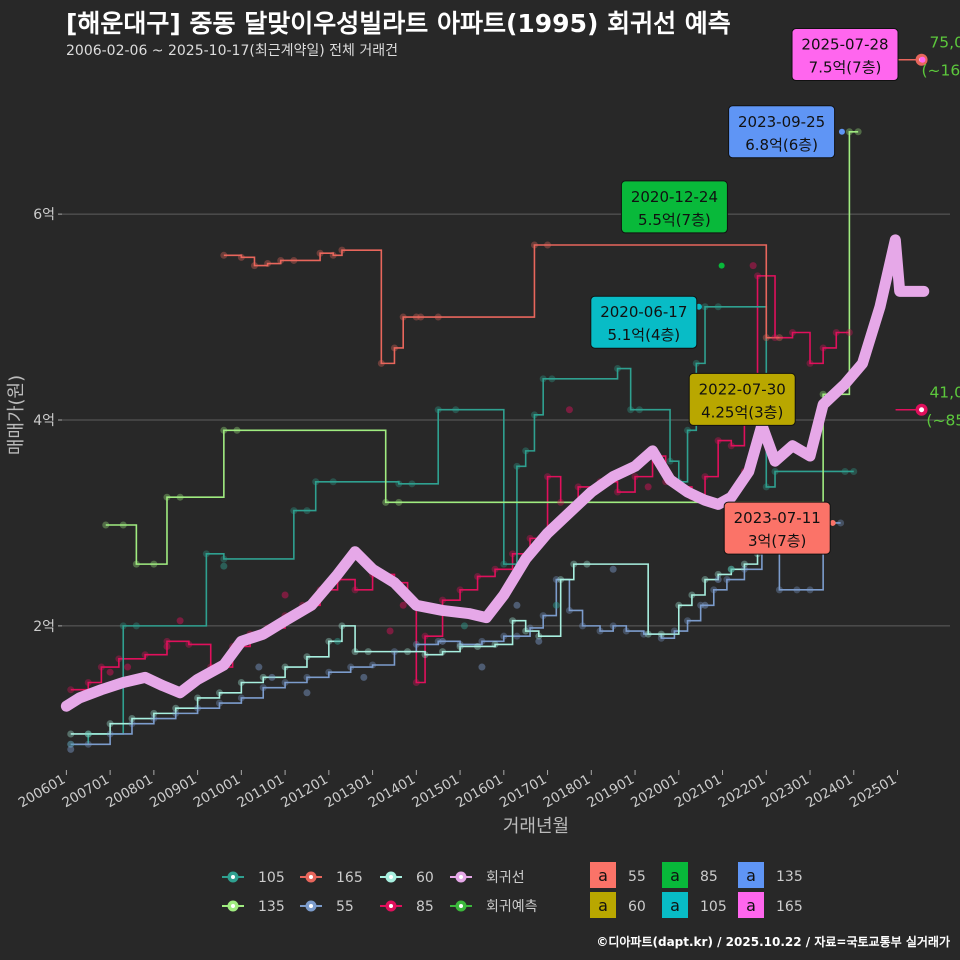 This screenshot has height=960, width=960. Describe the element at coordinates (217, 792) in the screenshot. I see `x-tick-label: 201001` at that location.